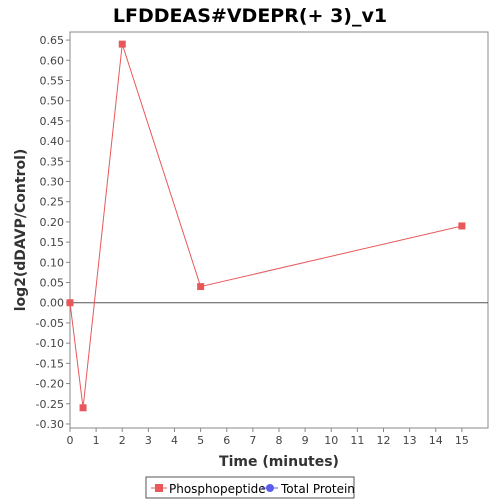 This screenshot has width=500, height=500. Describe the element at coordinates (148, 440) in the screenshot. I see `x-tick-label: 3` at that location.